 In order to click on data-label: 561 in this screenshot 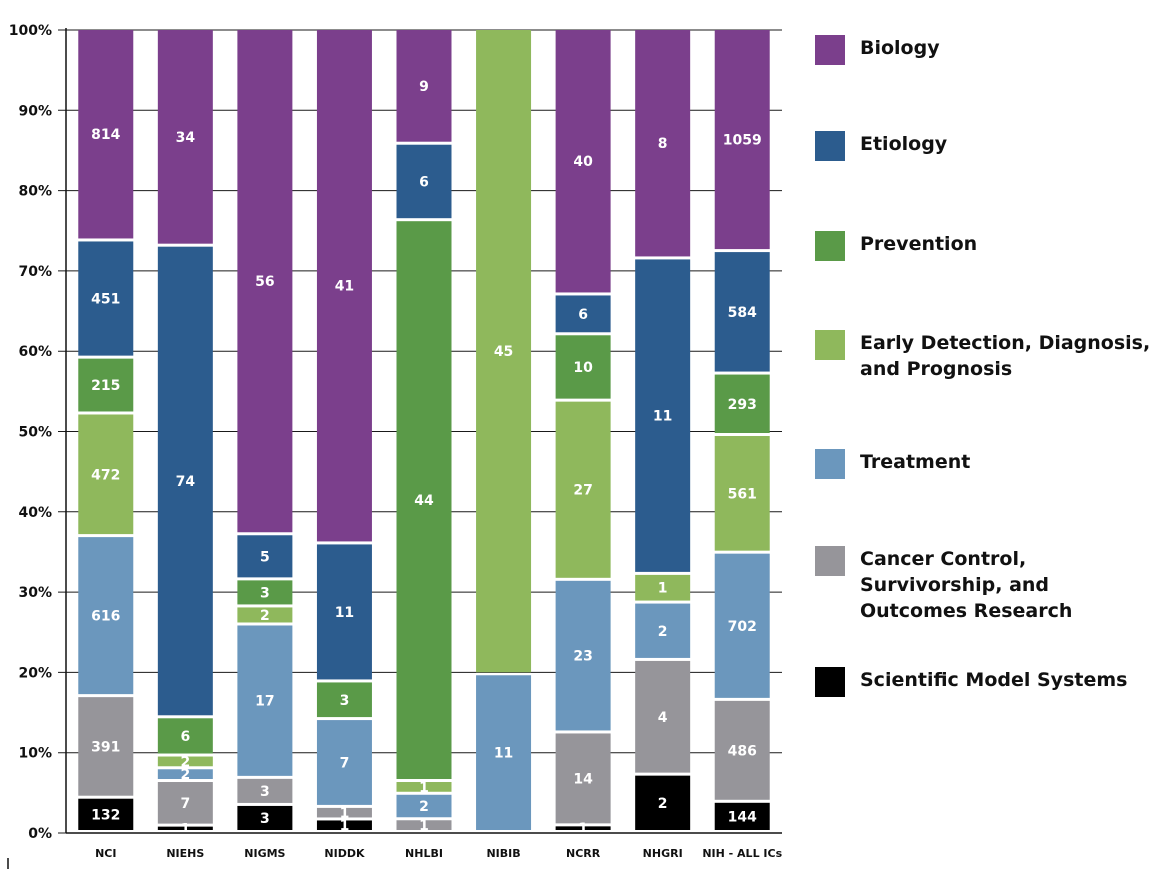, I will do `click(742, 494)`.